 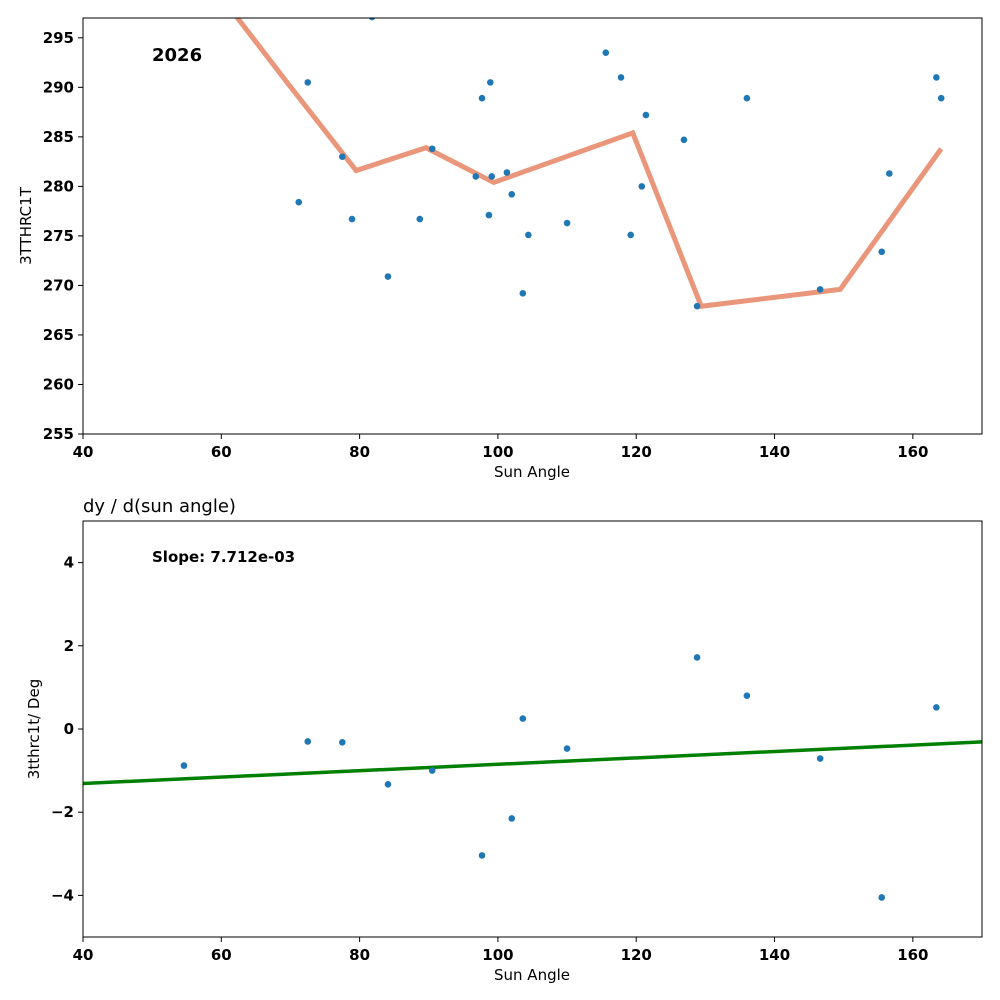 What do you see at coordinates (62, 895) in the screenshot?
I see `y-tick-label: −4` at bounding box center [62, 895].